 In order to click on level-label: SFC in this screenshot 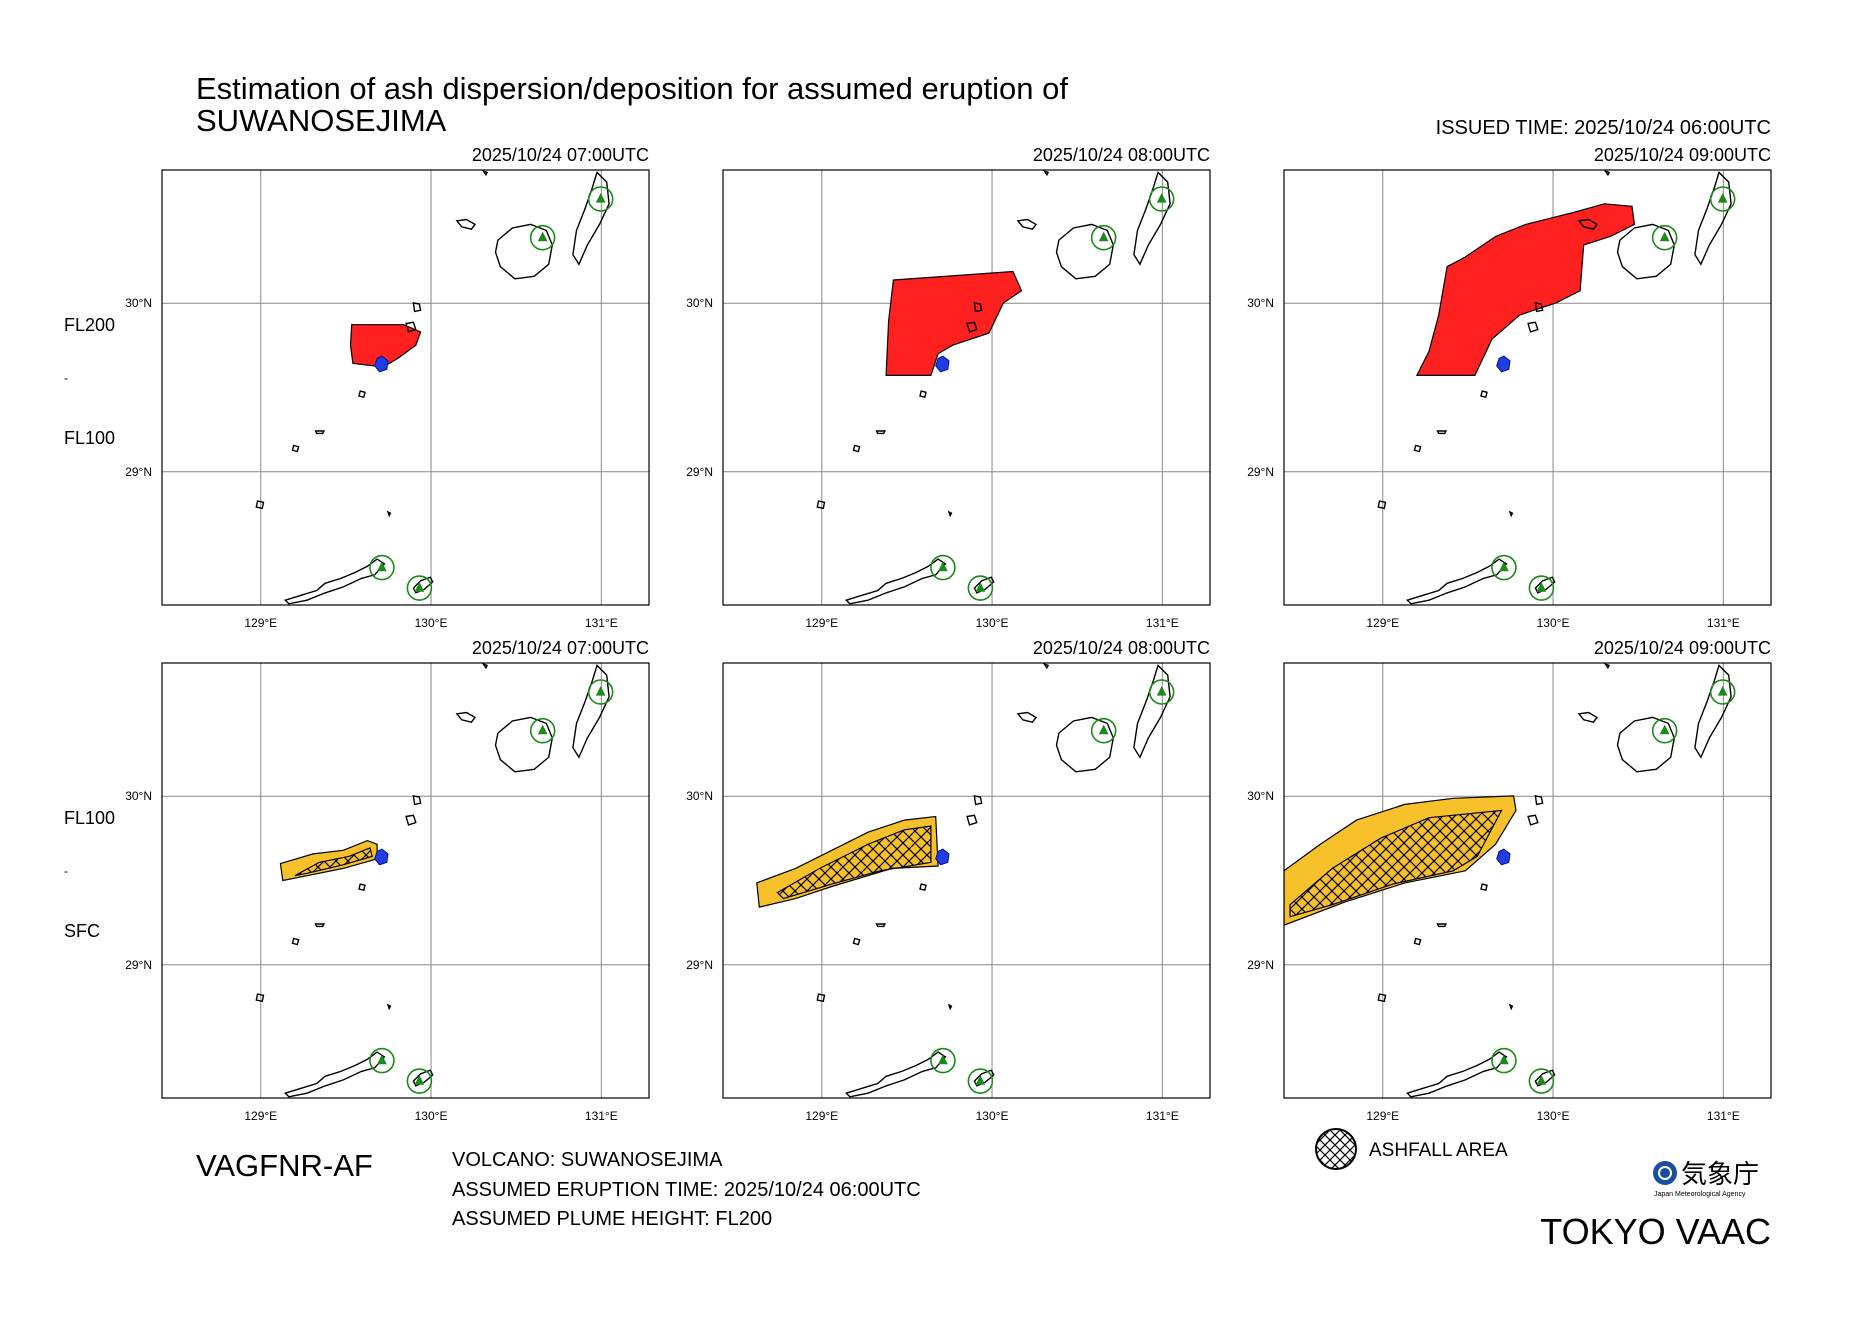, I will do `click(82, 931)`.